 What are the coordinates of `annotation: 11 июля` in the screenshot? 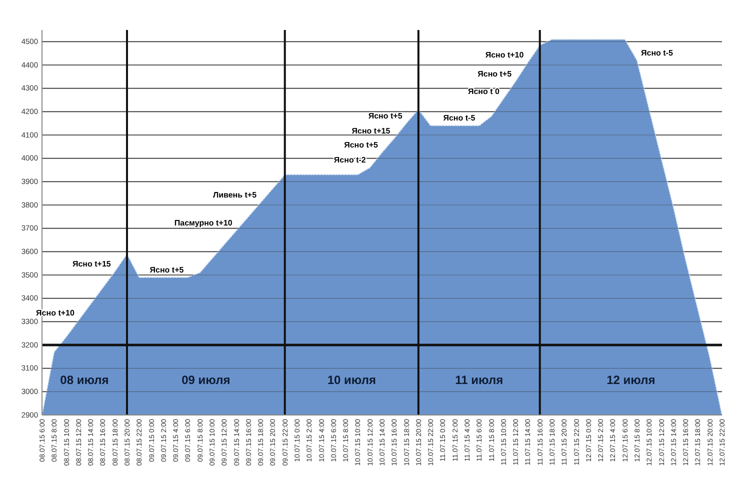 It's located at (479, 380).